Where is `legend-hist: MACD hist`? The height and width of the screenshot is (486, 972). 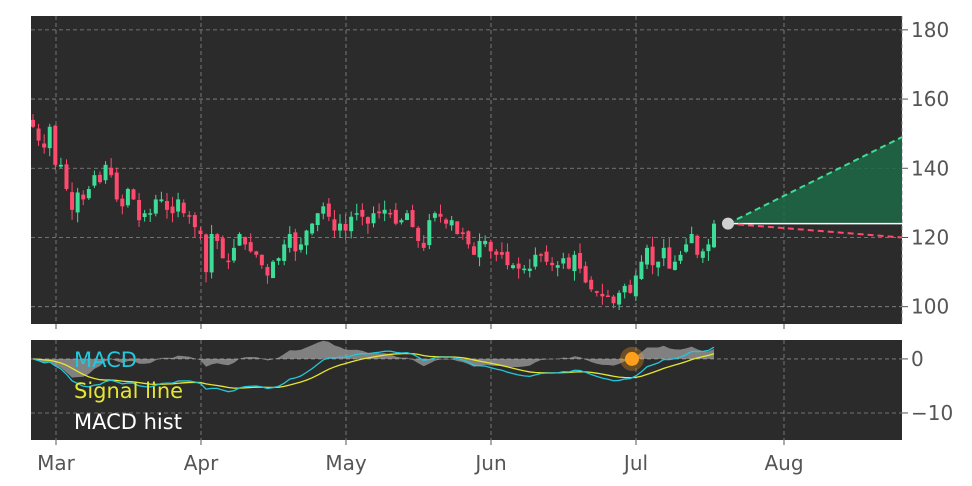 legend-hist: MACD hist is located at coordinates (128, 422).